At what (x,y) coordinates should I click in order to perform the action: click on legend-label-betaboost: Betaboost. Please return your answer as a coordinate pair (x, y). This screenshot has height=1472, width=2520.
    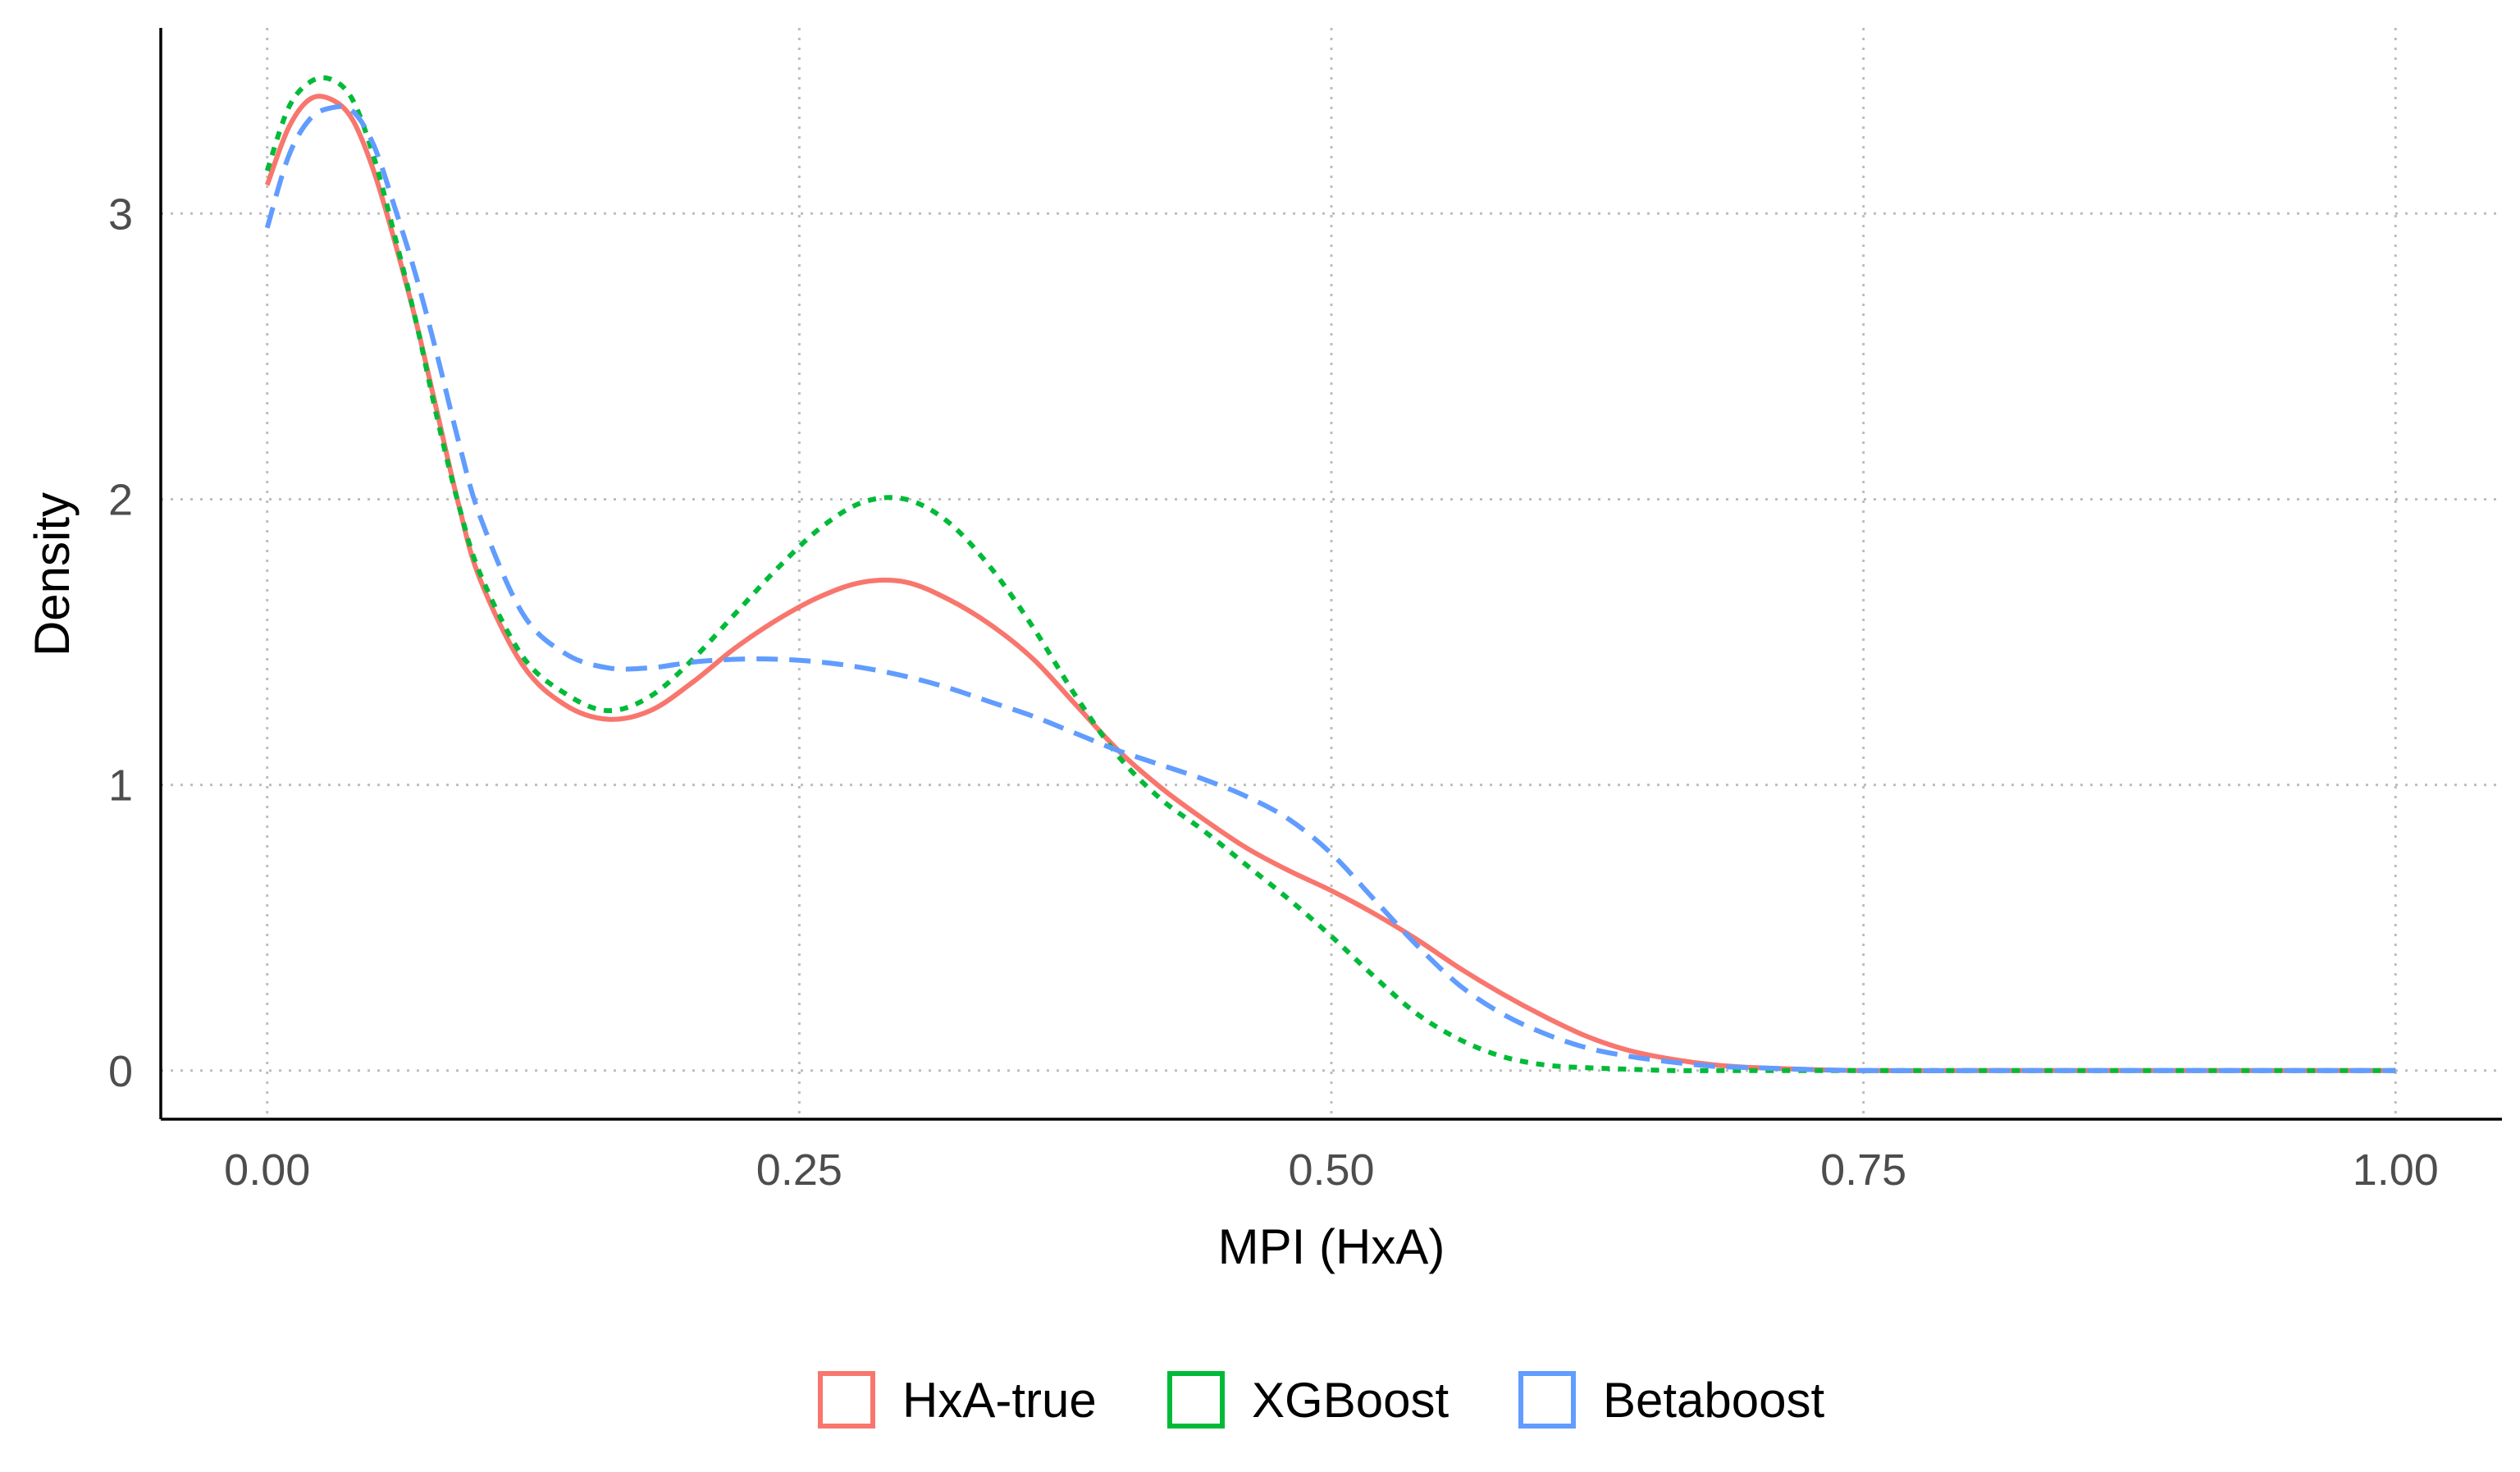
    Looking at the image, I should click on (1714, 1400).